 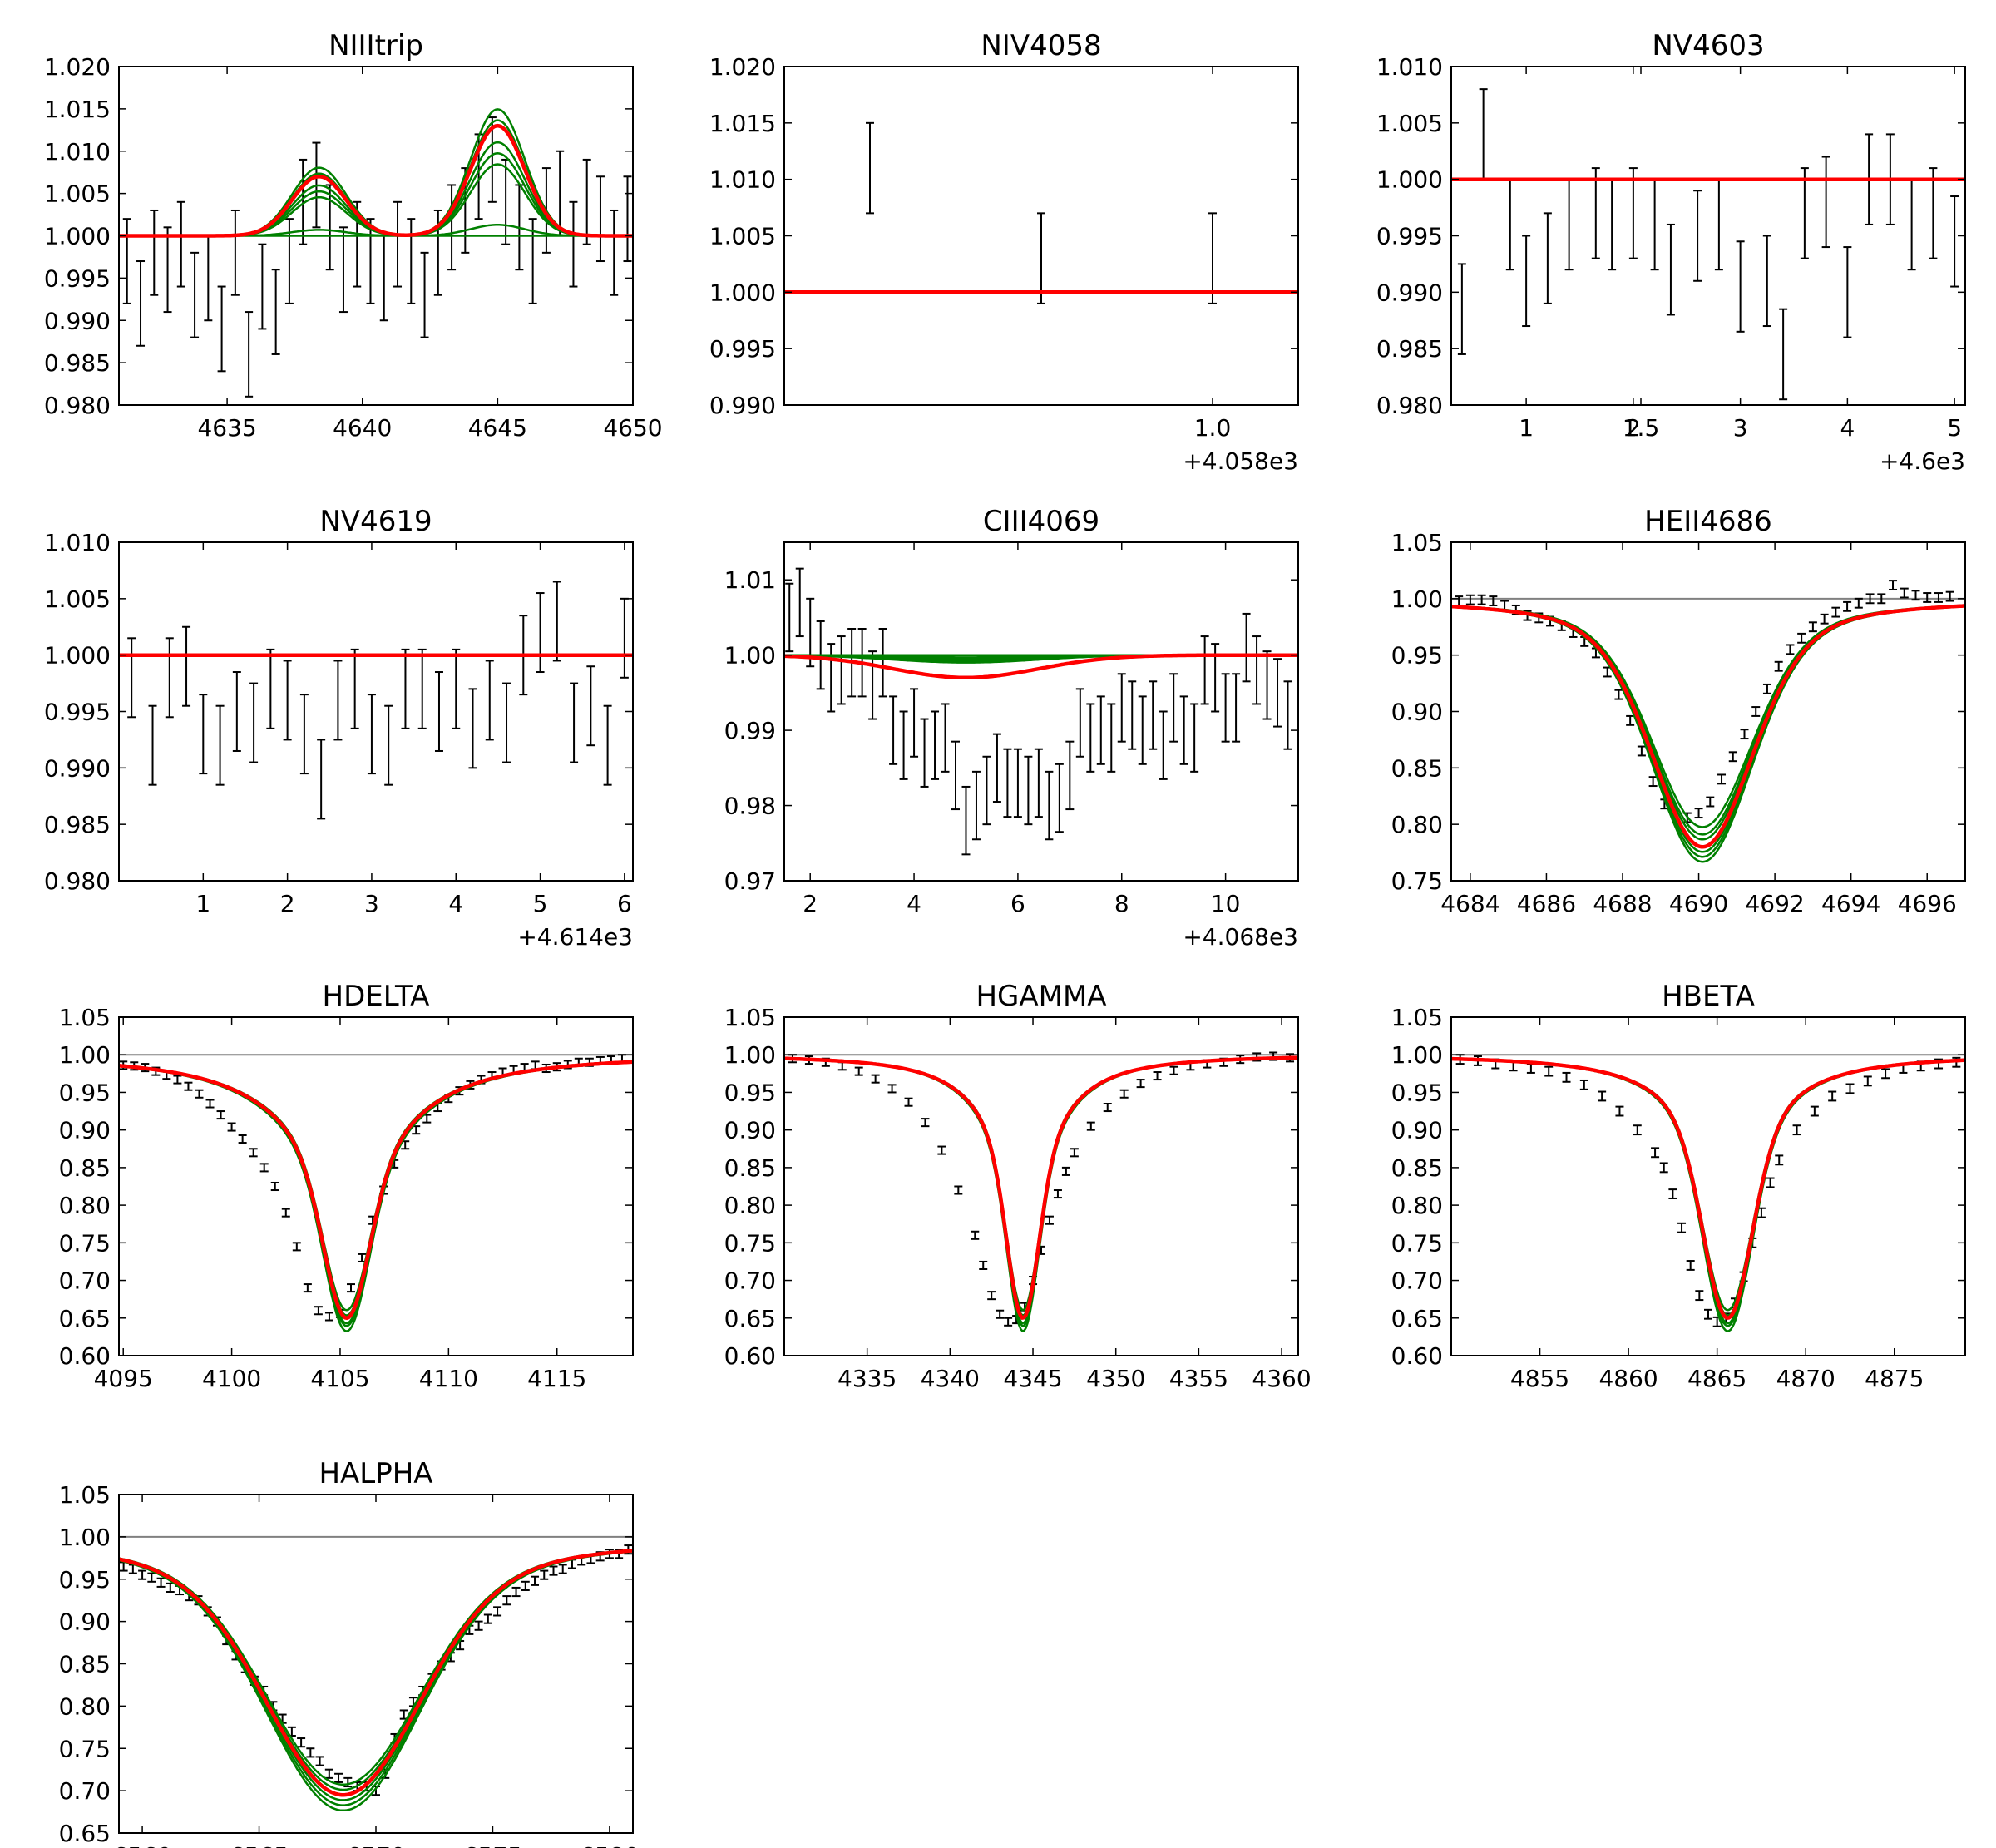 I want to click on x-tick-label: 4335, so click(x=867, y=1378).